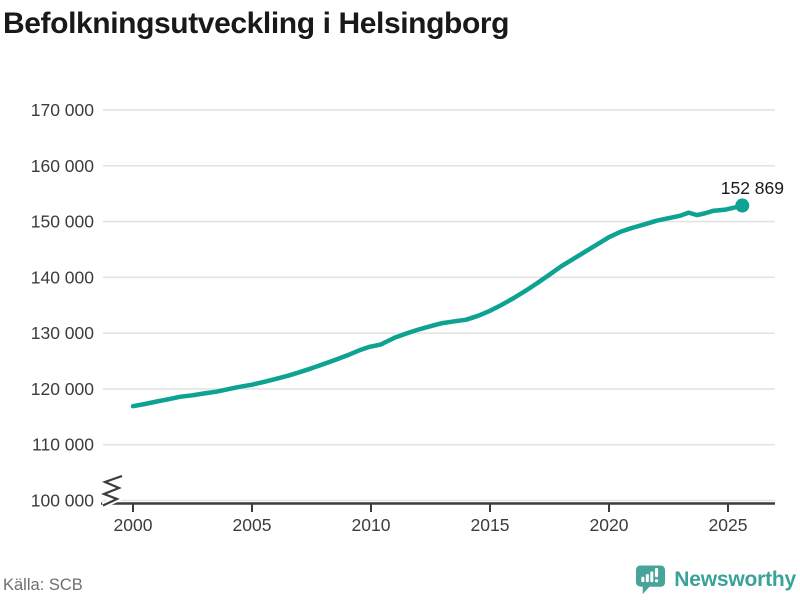 The width and height of the screenshot is (800, 600). Describe the element at coordinates (63, 222) in the screenshot. I see `y-tick-label: 150 000` at that location.